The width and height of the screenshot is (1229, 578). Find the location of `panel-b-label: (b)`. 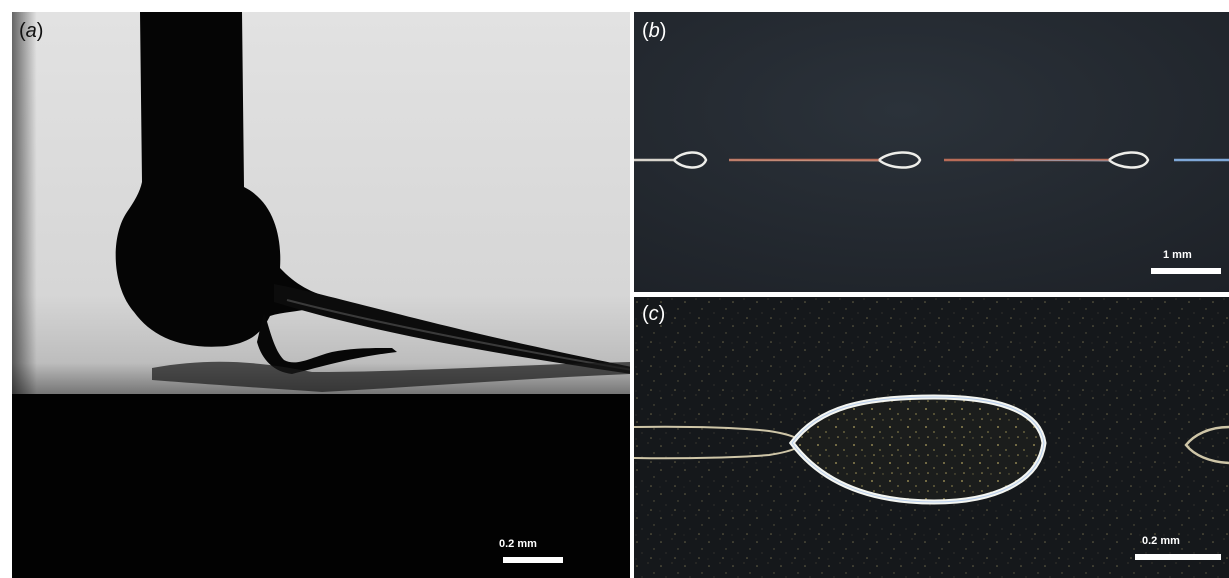

panel-b-label: (b) is located at coordinates (654, 31).